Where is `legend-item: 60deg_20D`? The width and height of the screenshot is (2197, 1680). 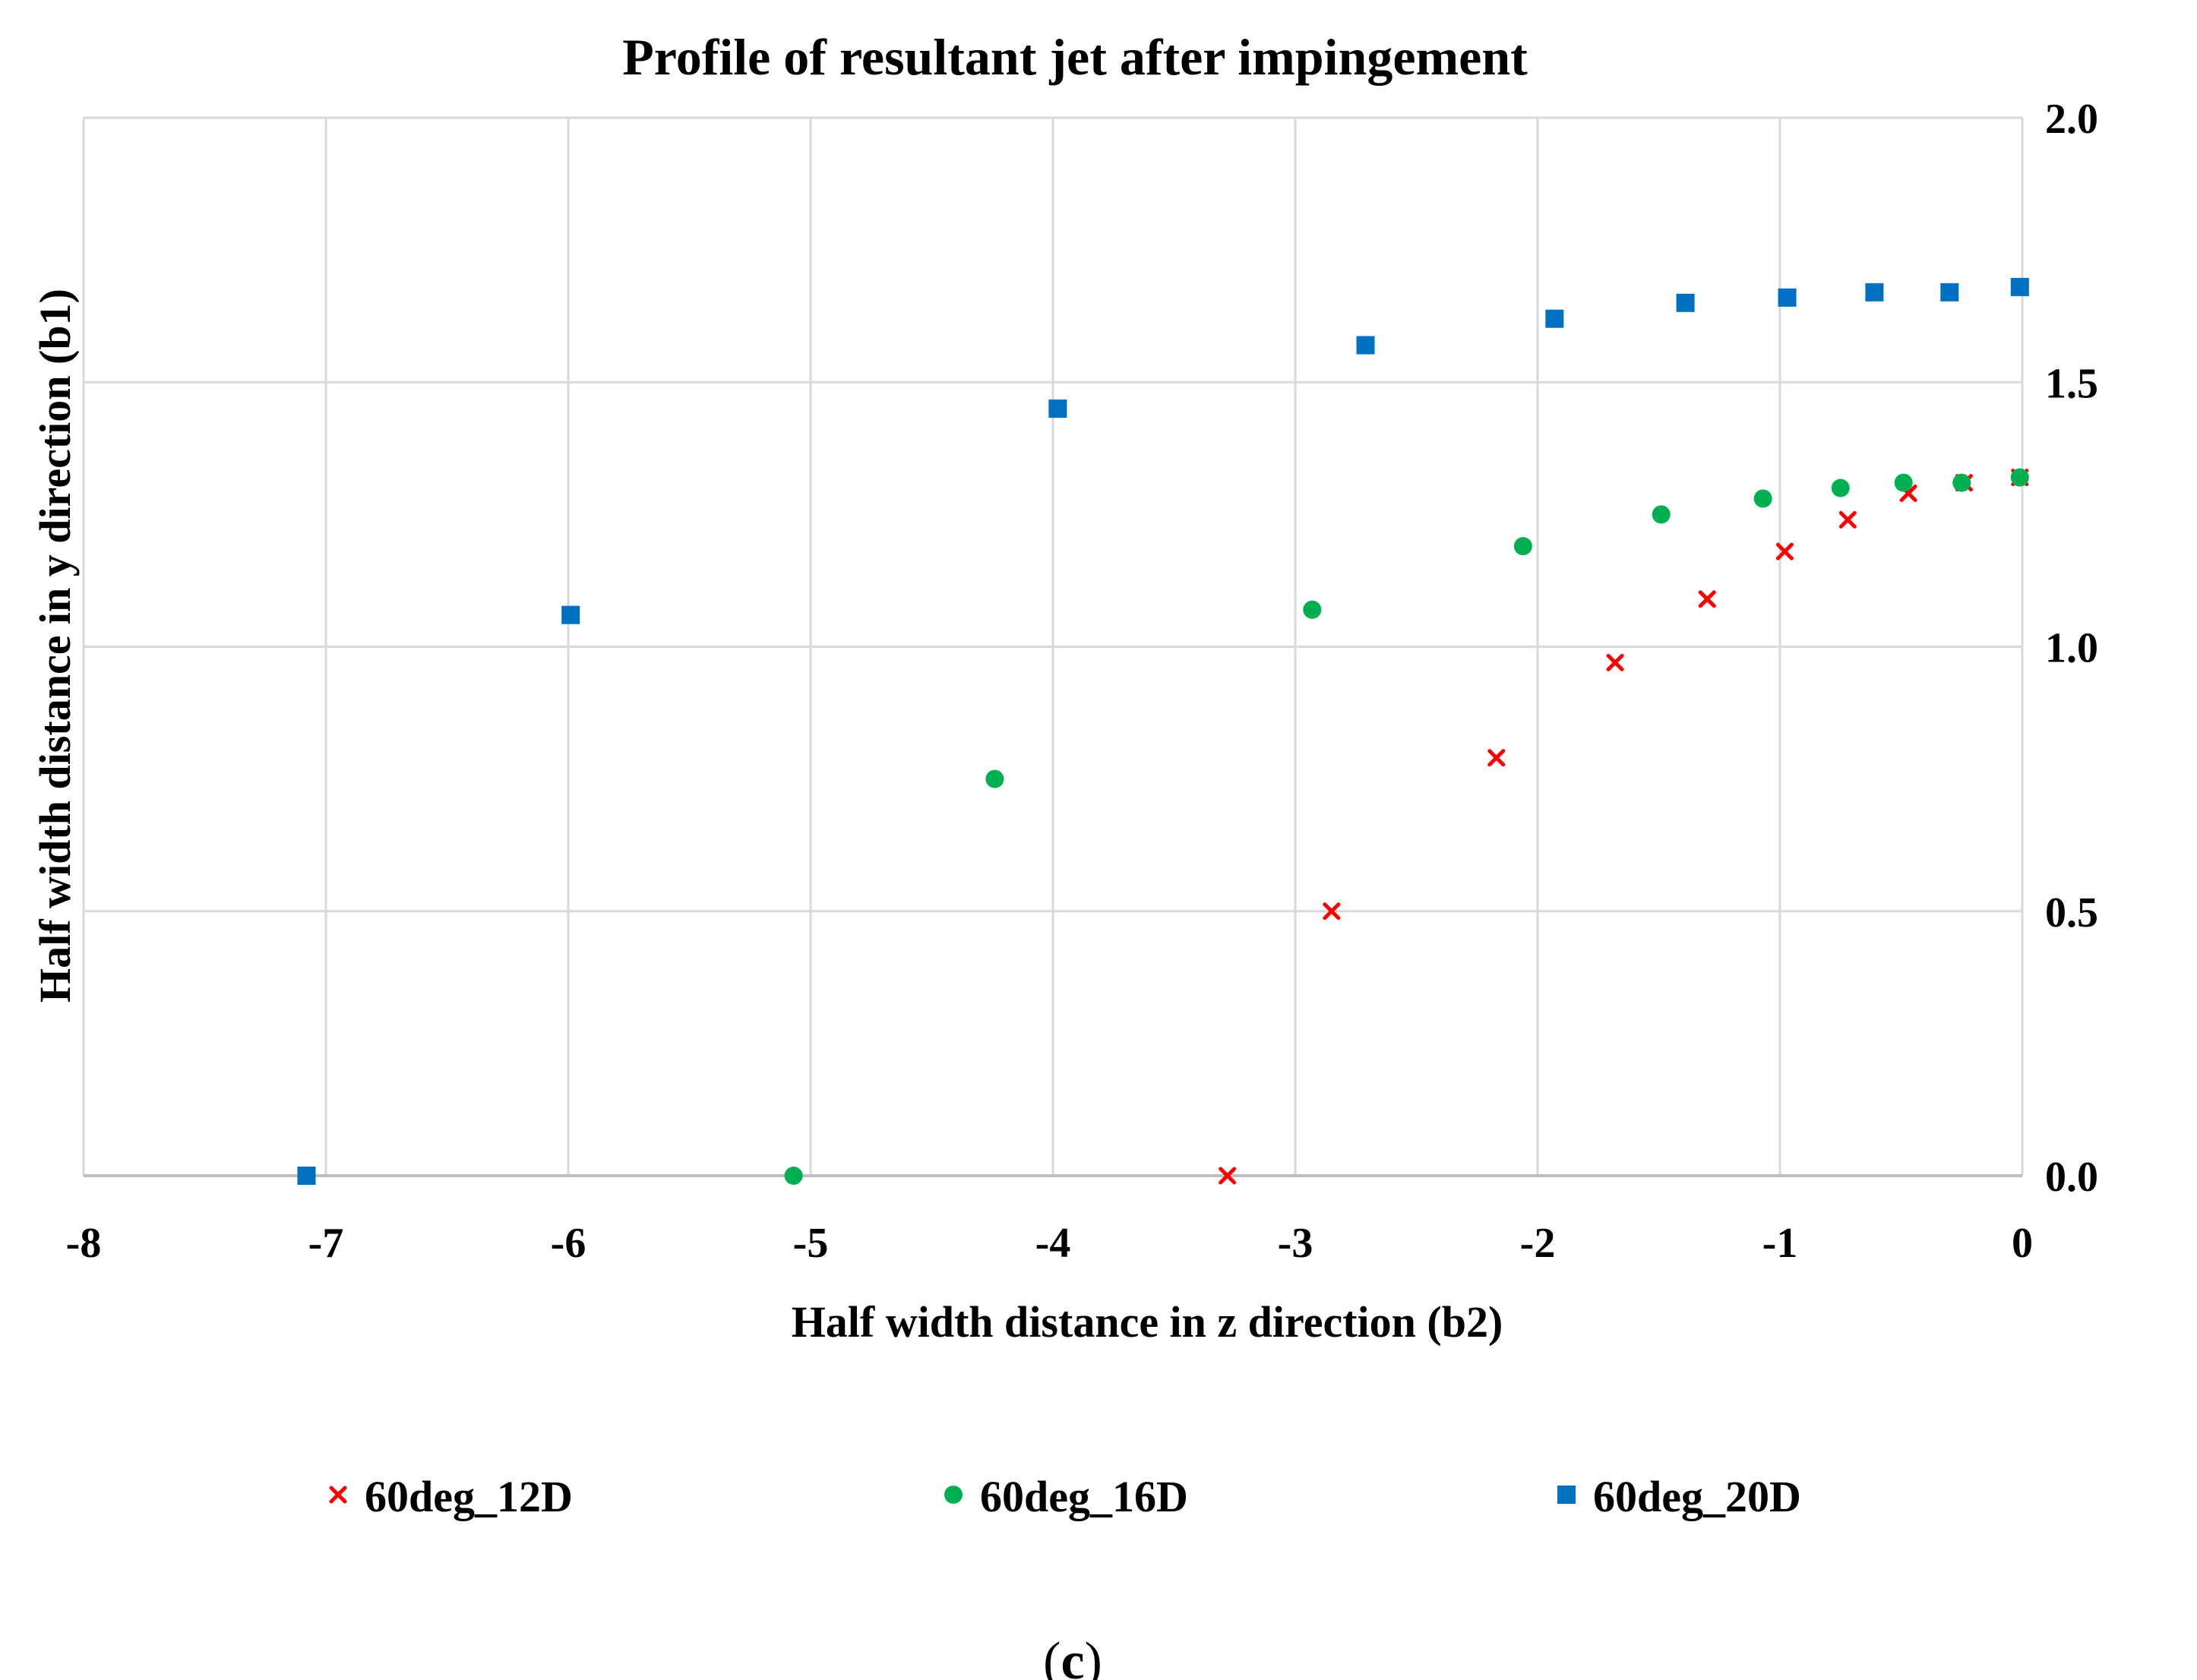
legend-item: 60deg_20D is located at coordinates (1679, 1496).